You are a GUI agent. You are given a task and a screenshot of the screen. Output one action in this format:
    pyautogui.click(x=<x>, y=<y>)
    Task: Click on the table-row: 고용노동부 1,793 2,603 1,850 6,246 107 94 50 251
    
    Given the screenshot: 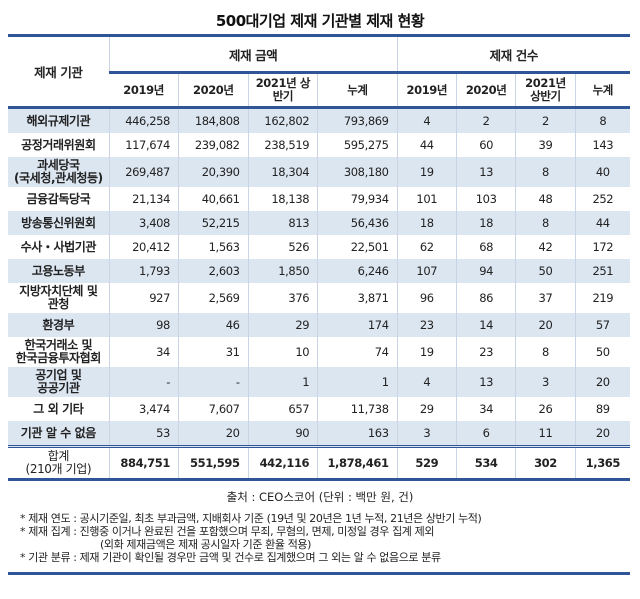 What is the action you would take?
    pyautogui.click(x=319, y=271)
    